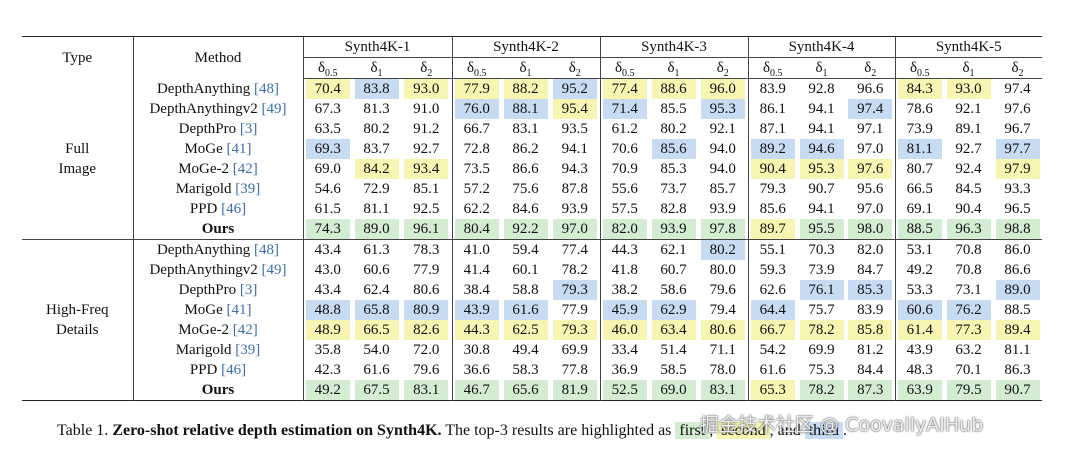 This screenshot has width=1080, height=453. What do you see at coordinates (772, 88) in the screenshot?
I see `value-cell: 83.9` at bounding box center [772, 88].